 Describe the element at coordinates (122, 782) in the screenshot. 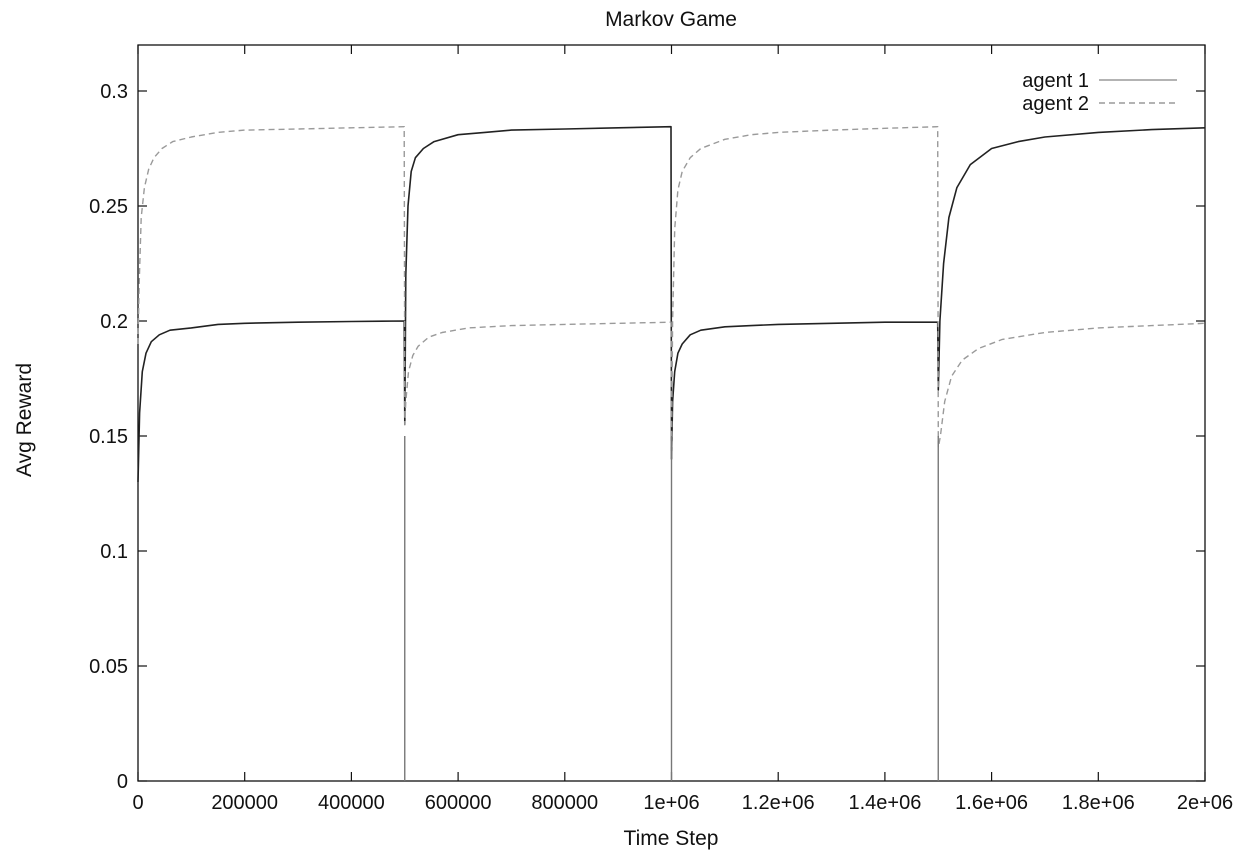

I see `y-tick-label: 0` at that location.